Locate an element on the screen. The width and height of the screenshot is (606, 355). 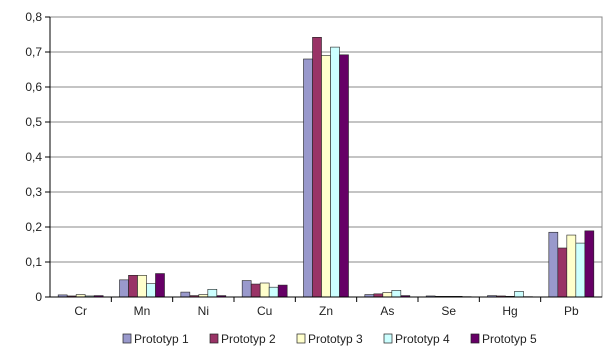
legend-label-series-2: Prototyp 2 is located at coordinates (248, 339).